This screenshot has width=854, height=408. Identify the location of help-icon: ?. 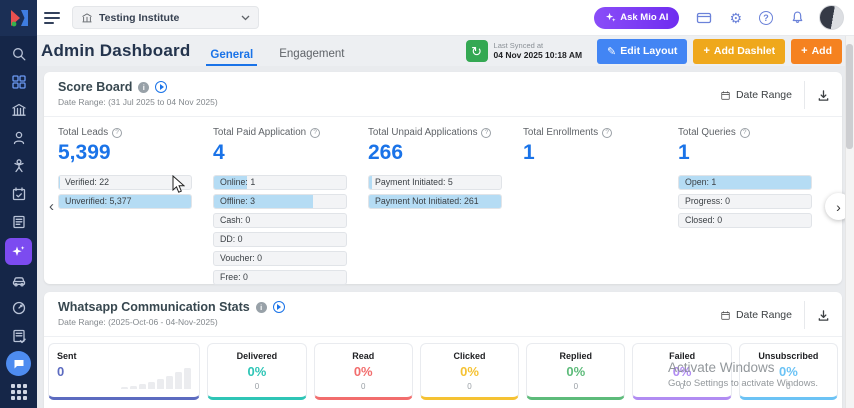
(766, 17).